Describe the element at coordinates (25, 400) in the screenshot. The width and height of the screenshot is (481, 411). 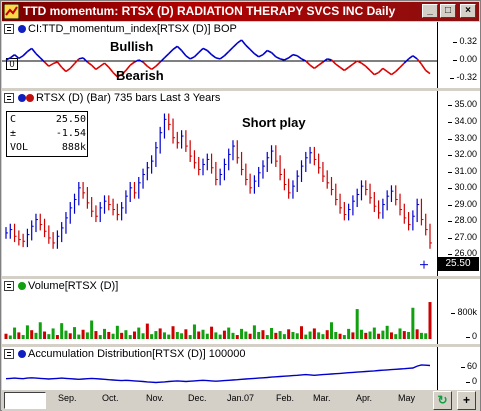
I see `scroll-box` at that location.